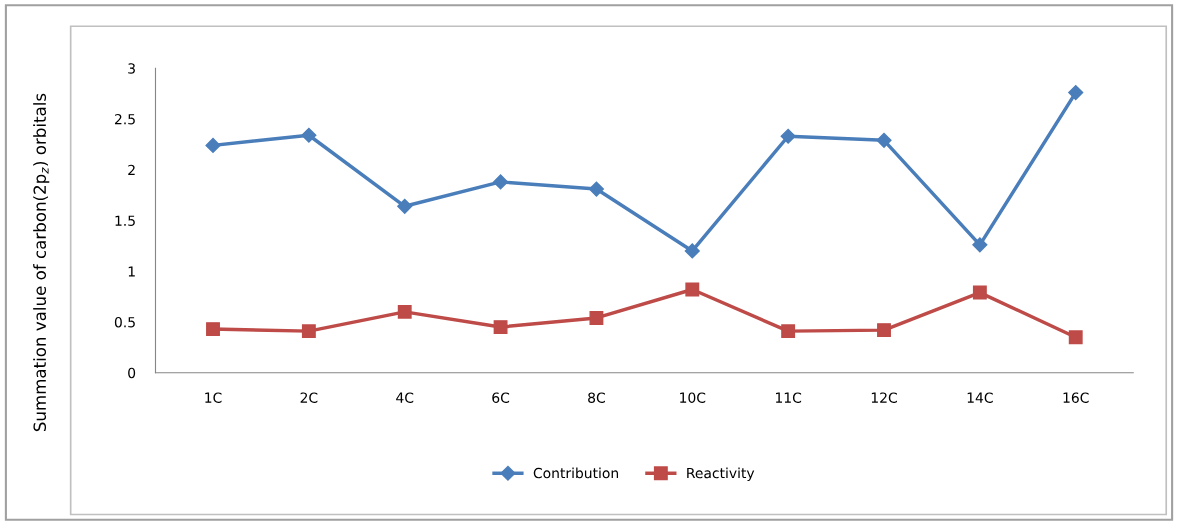  Describe the element at coordinates (721, 474) in the screenshot. I see `legend-label: Reactivity` at that location.